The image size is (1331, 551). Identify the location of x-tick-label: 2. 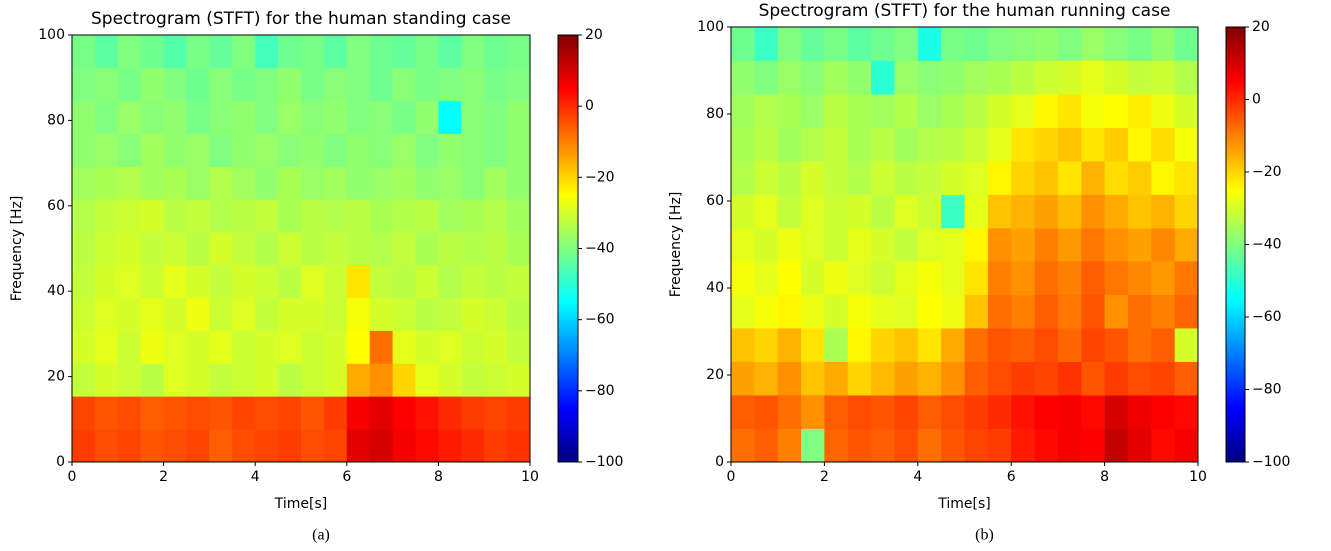
(824, 477).